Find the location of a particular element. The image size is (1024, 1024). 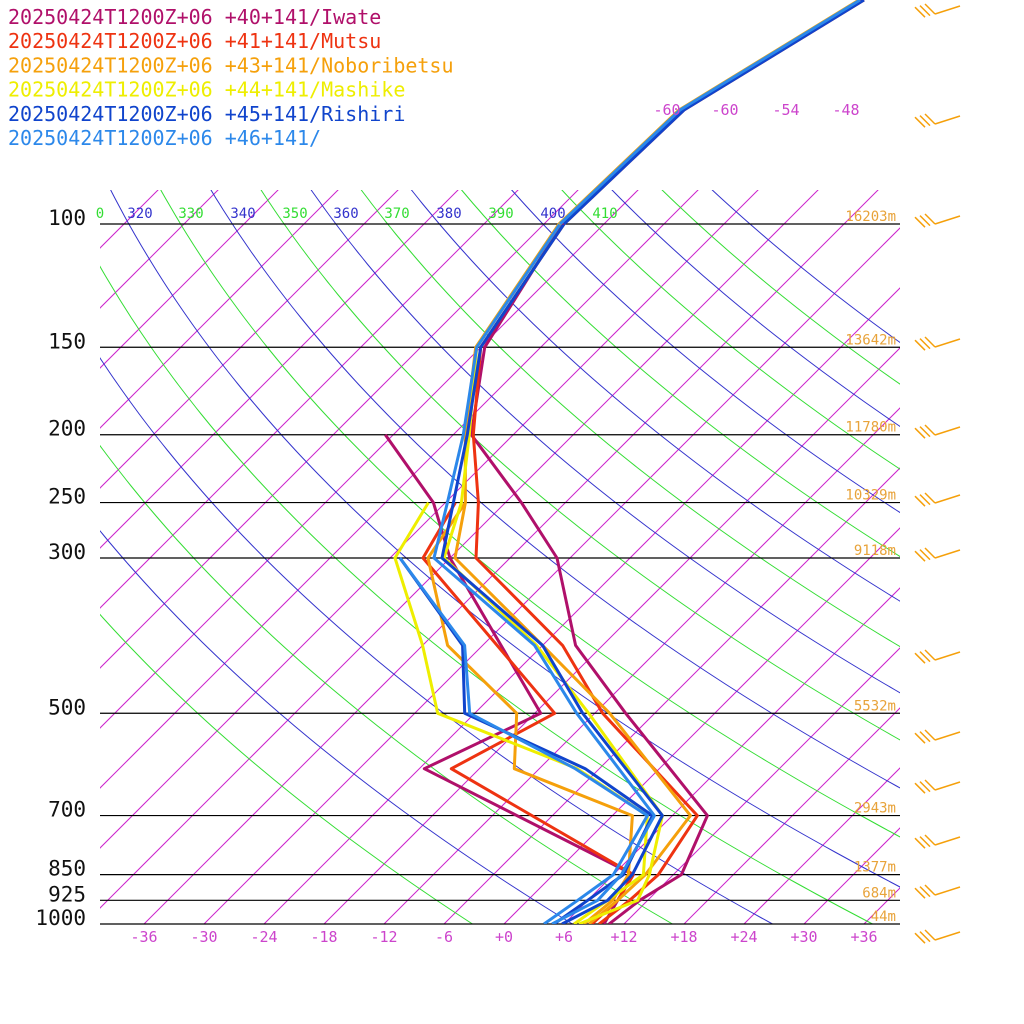

temperature-tick-label: -30 is located at coordinates (203, 937).